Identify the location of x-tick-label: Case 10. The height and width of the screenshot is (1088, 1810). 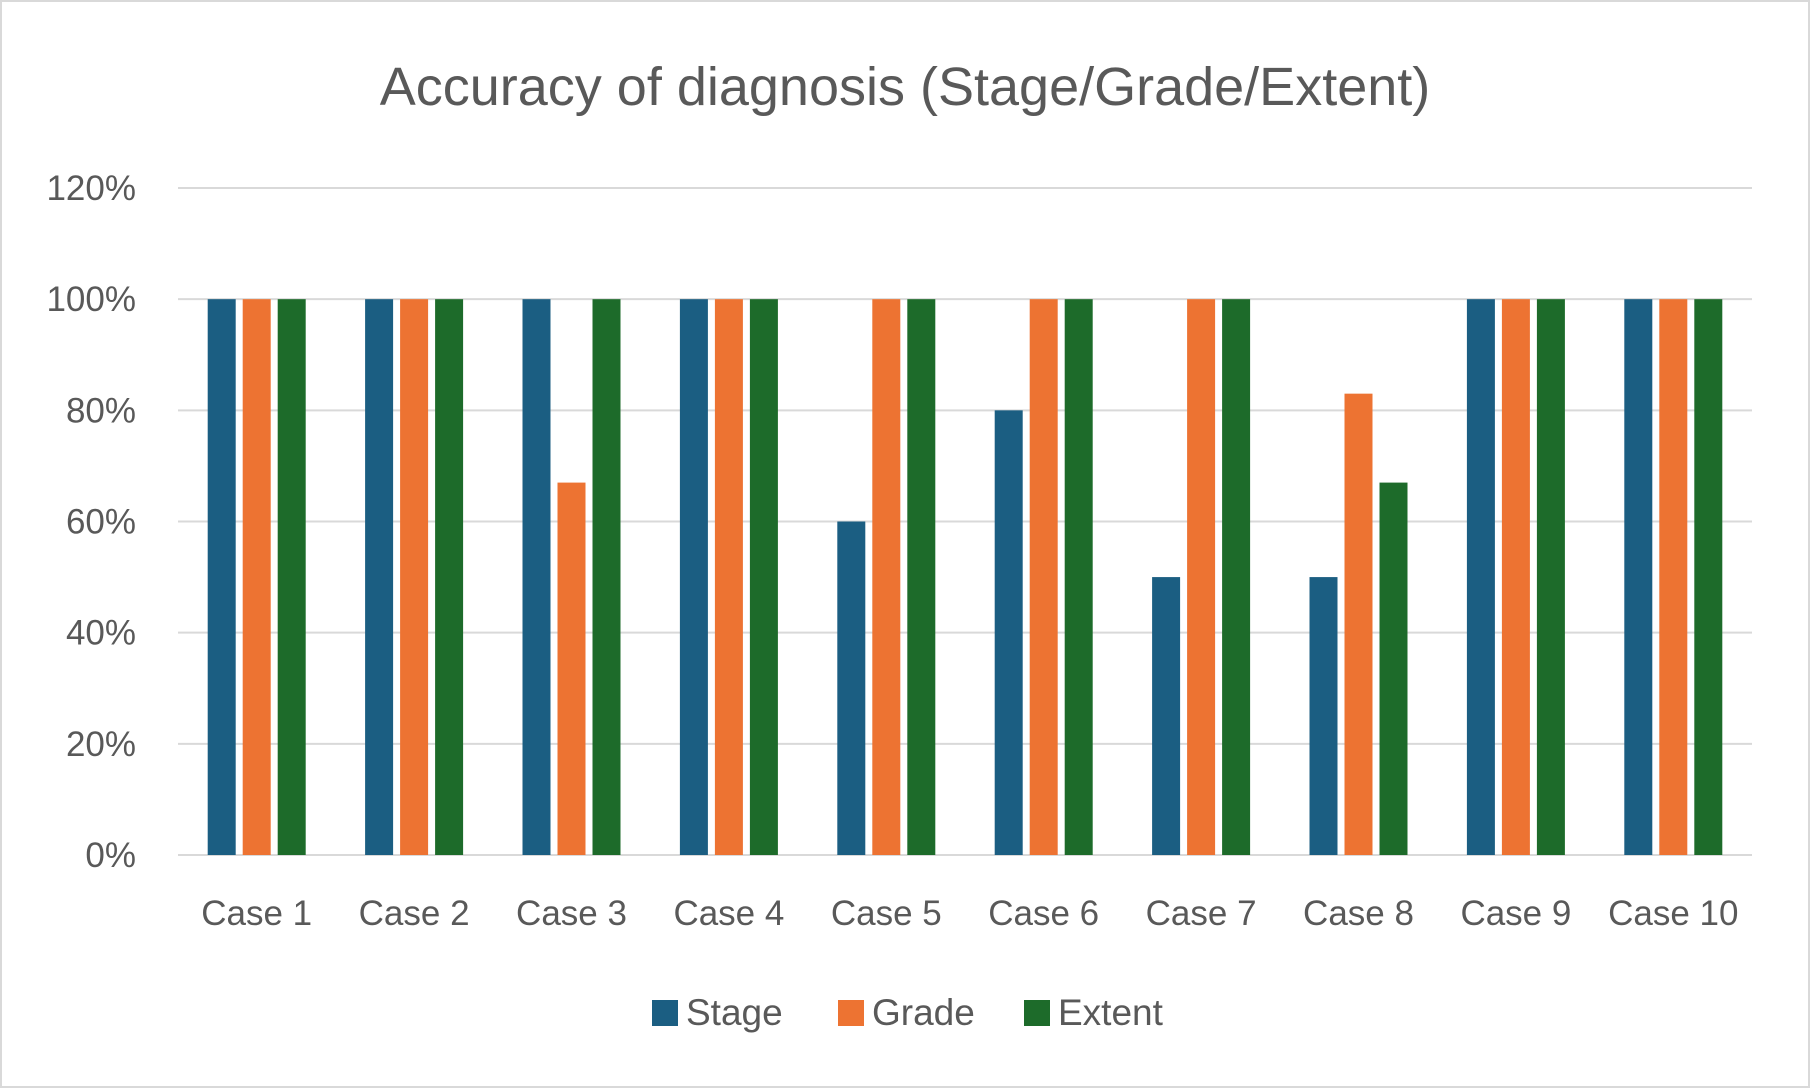
(1673, 913).